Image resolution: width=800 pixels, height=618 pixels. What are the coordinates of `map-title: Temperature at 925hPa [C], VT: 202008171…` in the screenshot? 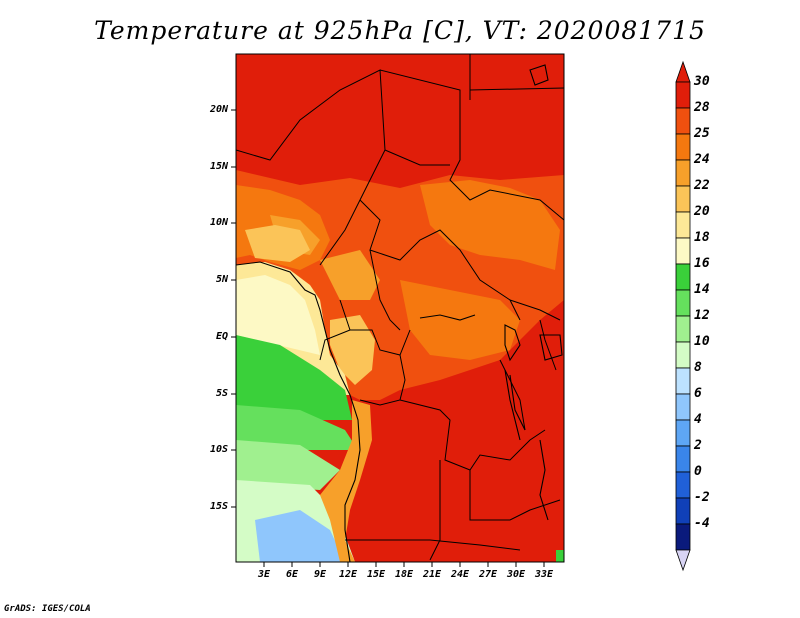 It's located at (400, 30).